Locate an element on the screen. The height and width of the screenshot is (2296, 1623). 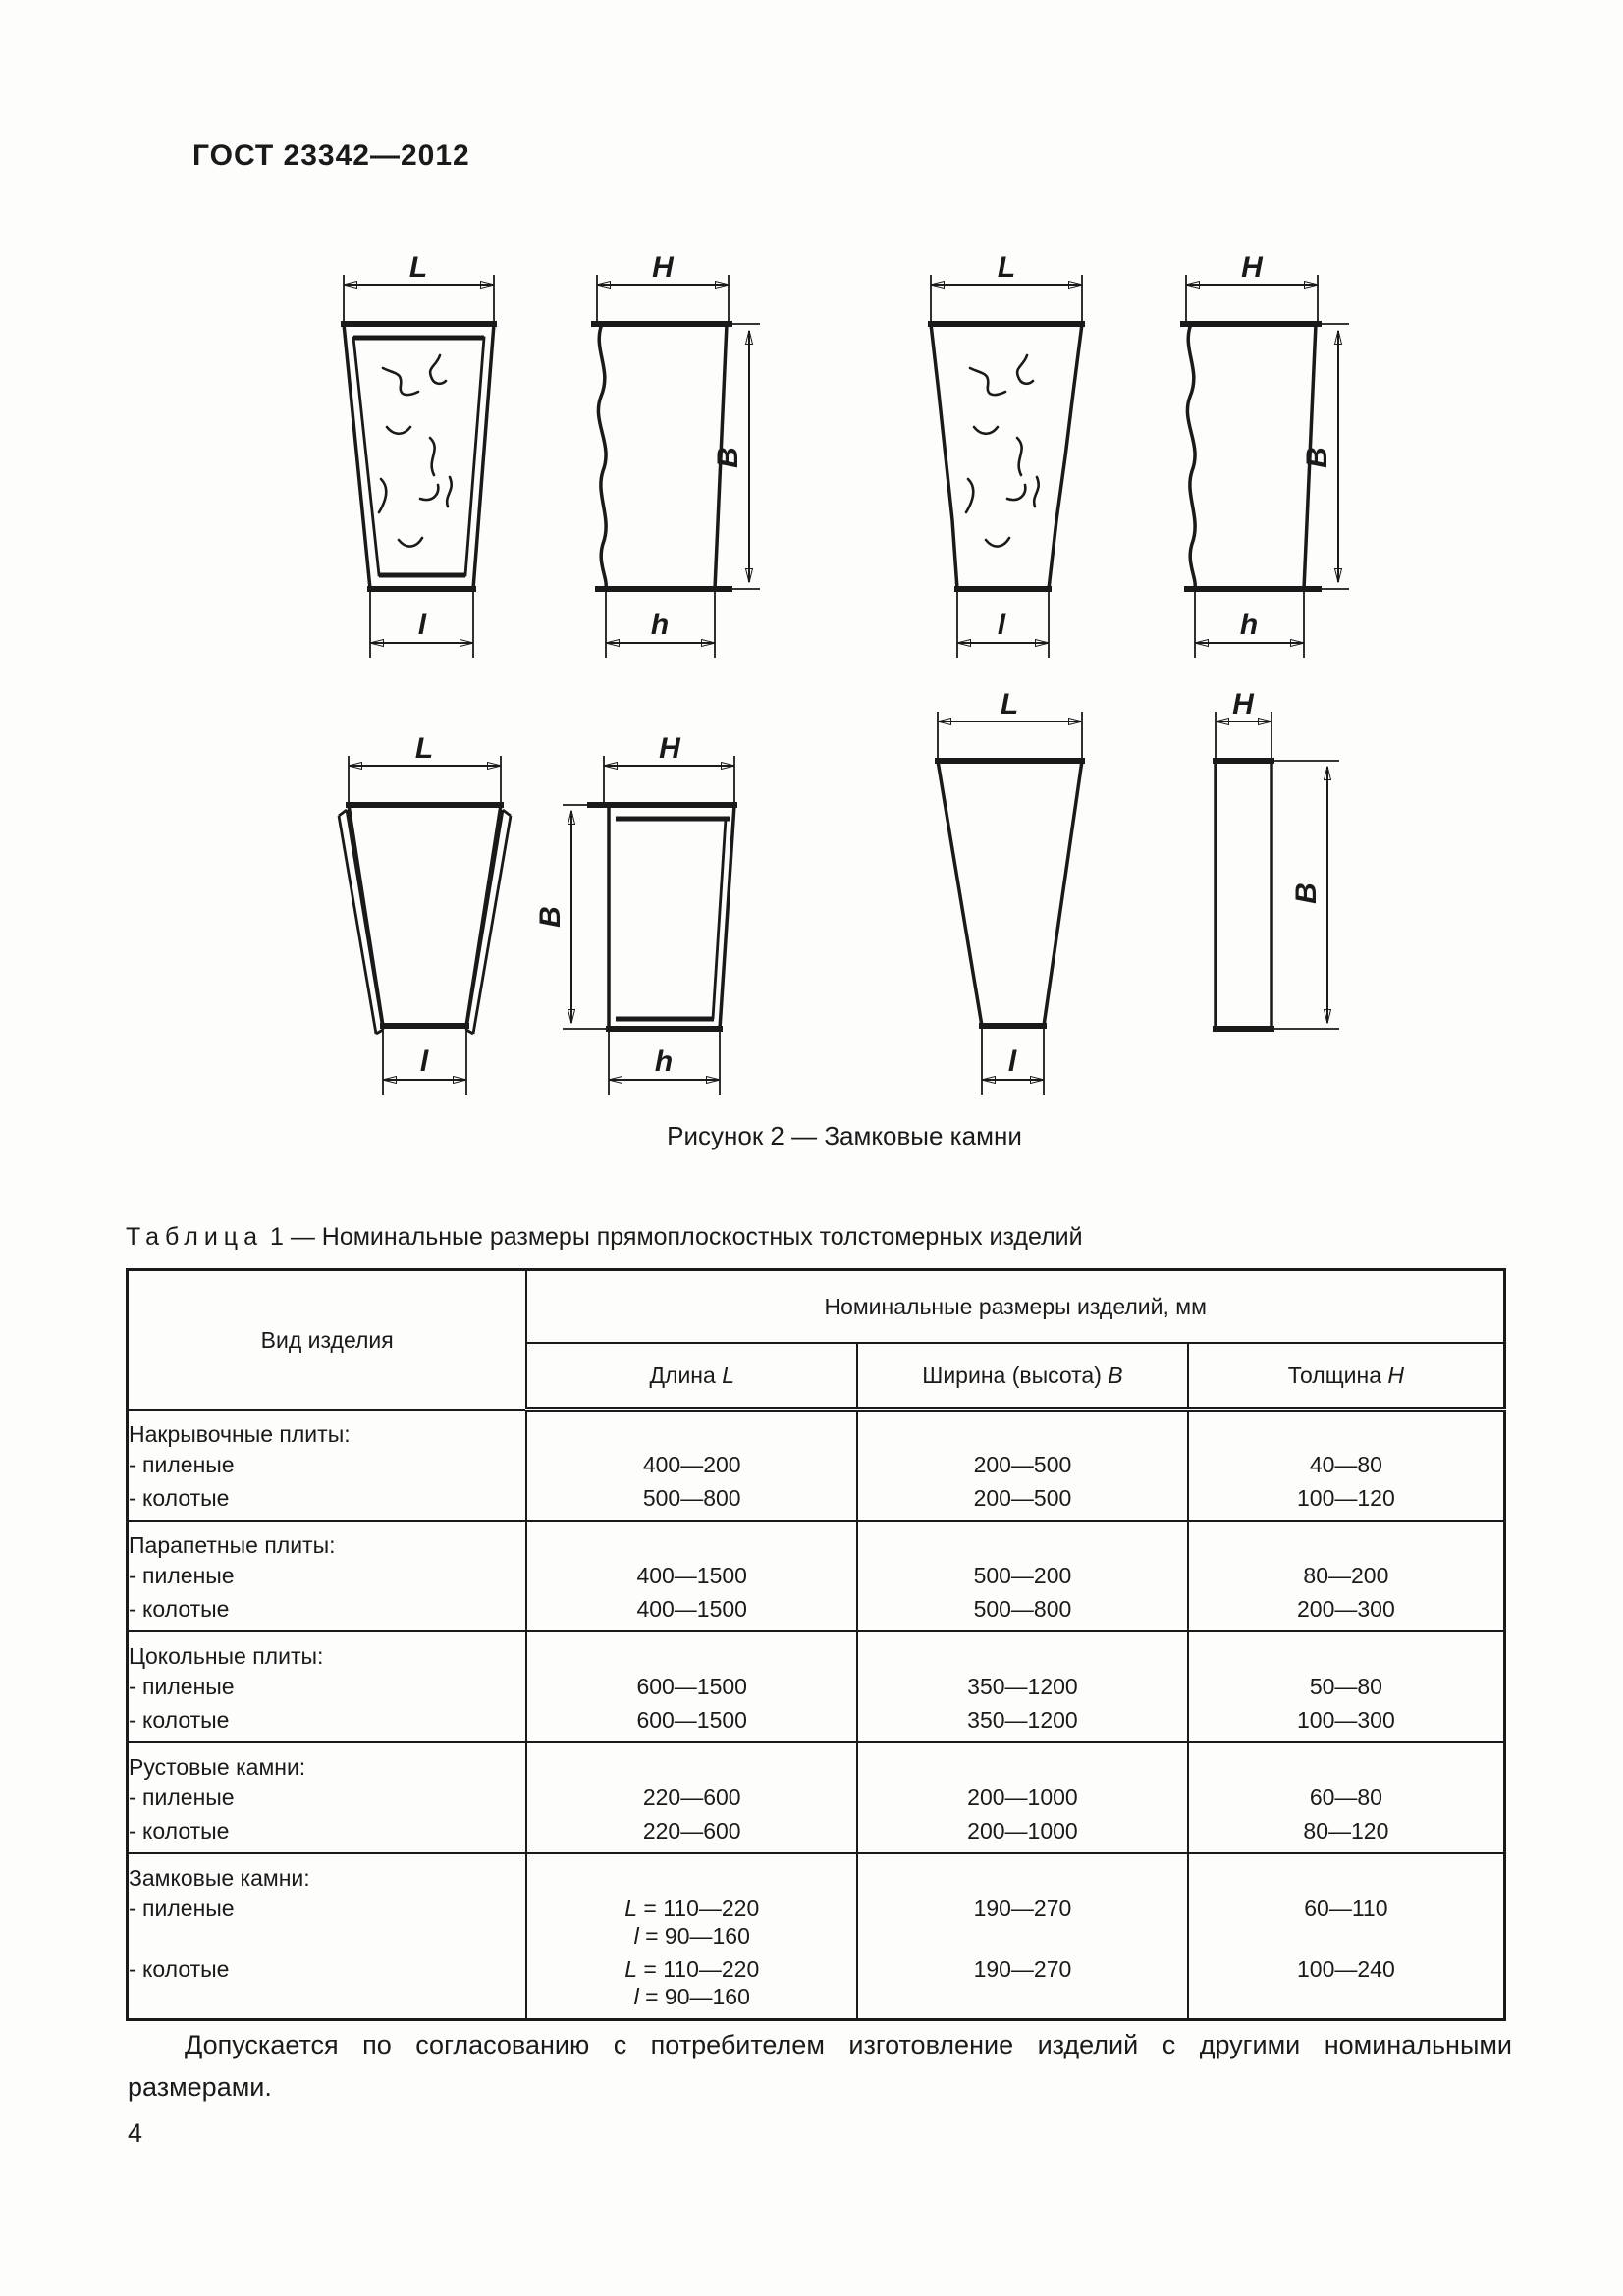
col-header-width: Ширина (высота) B is located at coordinates (1023, 1377).